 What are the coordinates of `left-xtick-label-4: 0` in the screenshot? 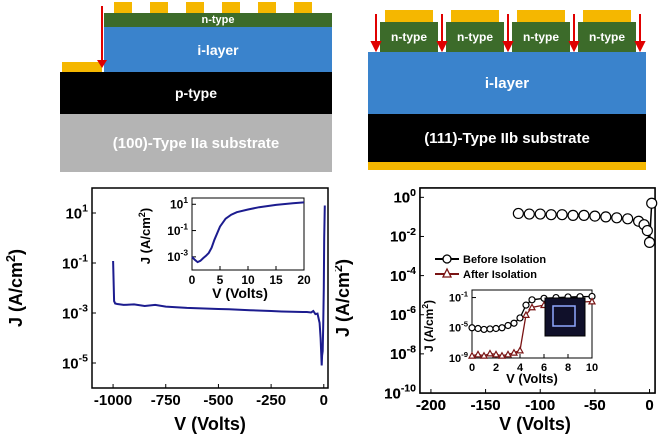 It's located at (324, 400).